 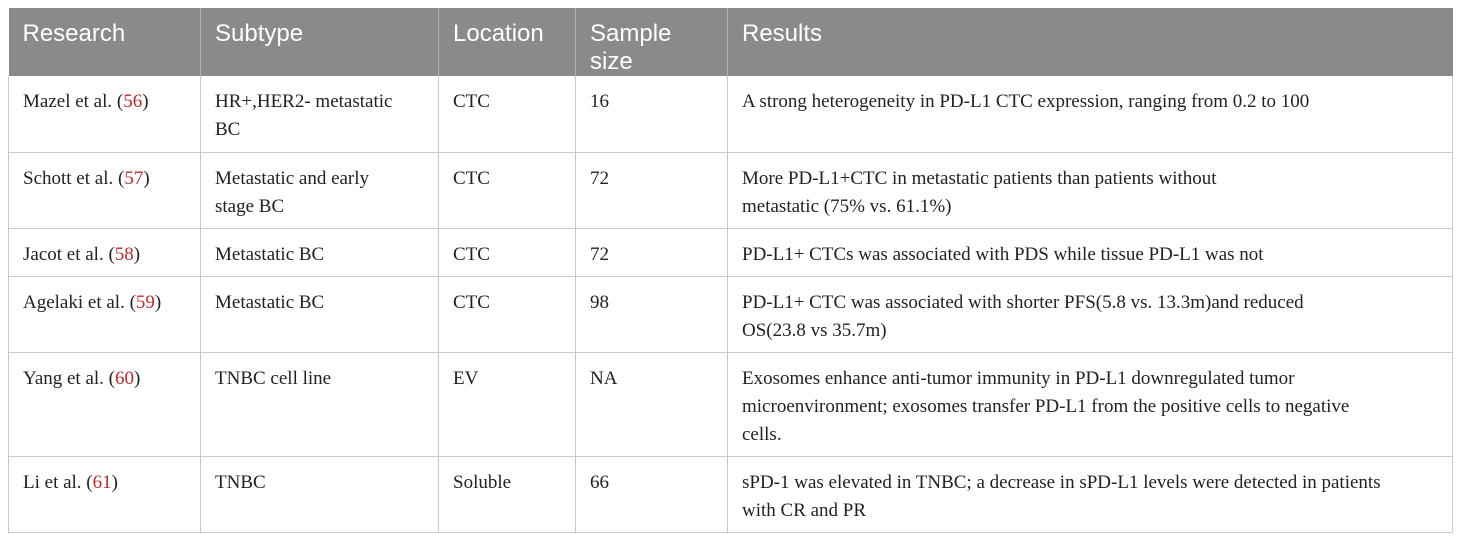 What do you see at coordinates (102, 482) in the screenshot?
I see `citation-link: 61` at bounding box center [102, 482].